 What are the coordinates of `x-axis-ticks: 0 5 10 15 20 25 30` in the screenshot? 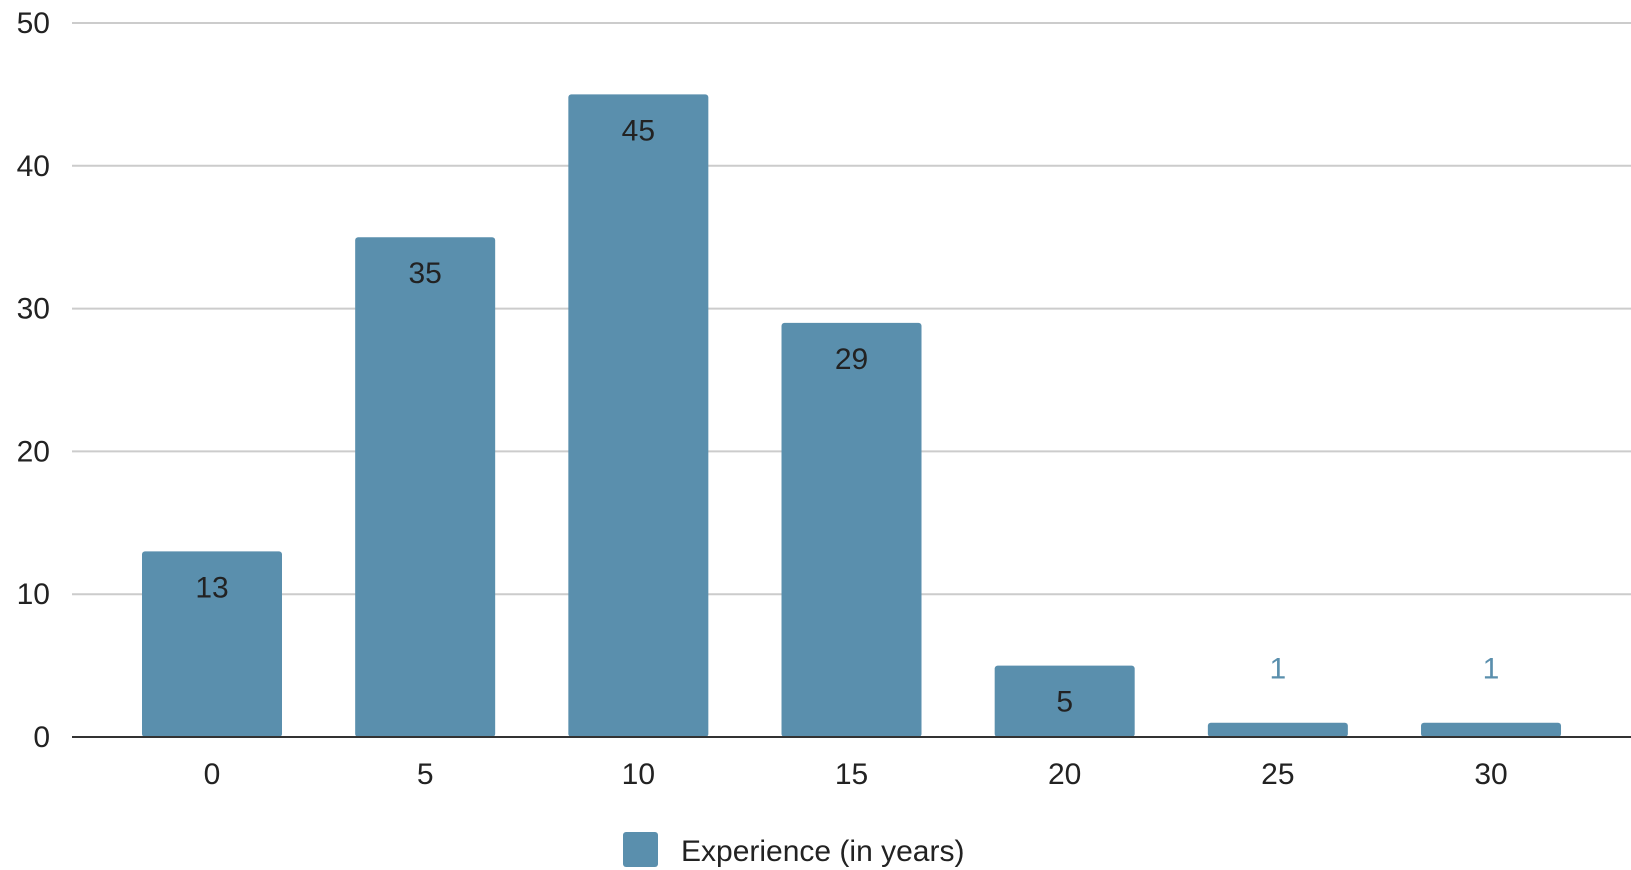 It's located at (856, 774).